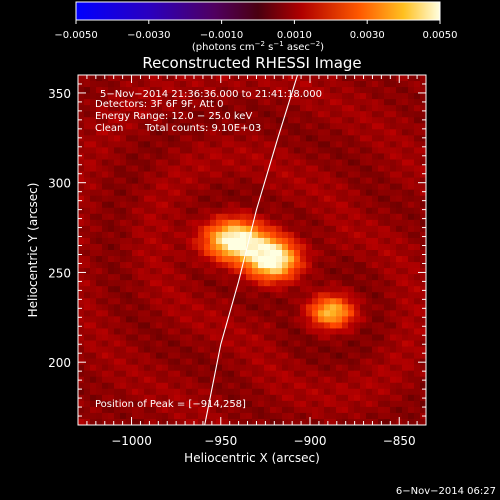 The image size is (500, 500). What do you see at coordinates (59, 363) in the screenshot?
I see `y-tick-label: 200` at bounding box center [59, 363].